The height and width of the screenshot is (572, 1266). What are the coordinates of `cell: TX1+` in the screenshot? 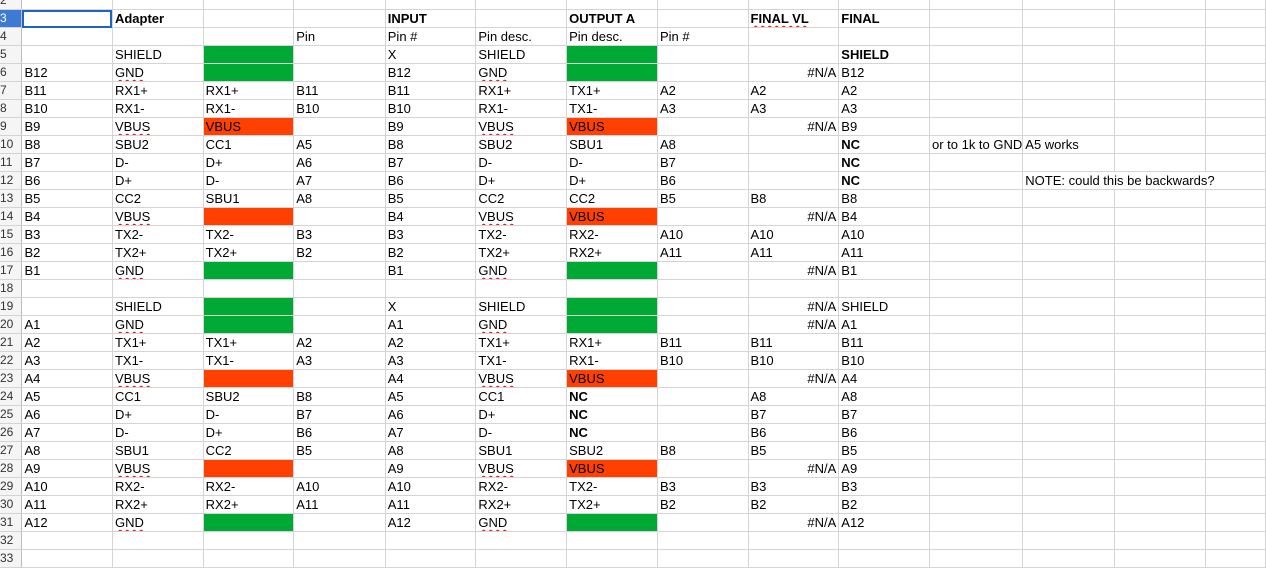 It's located at (158, 342).